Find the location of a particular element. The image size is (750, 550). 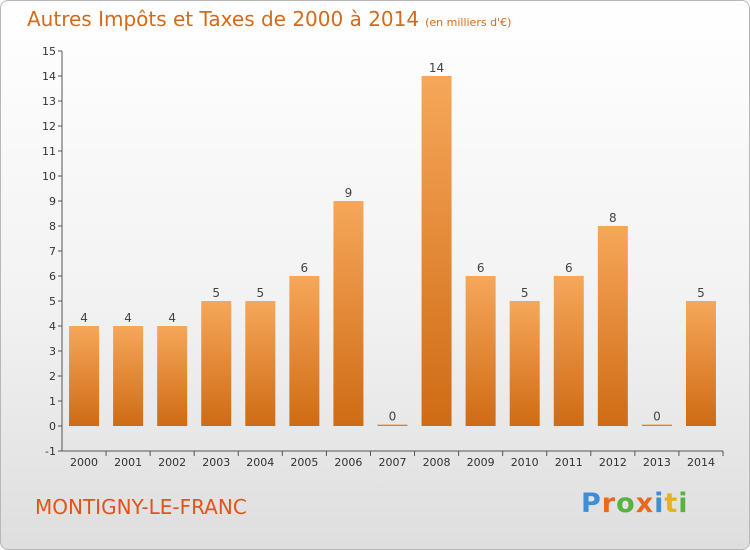

y-tick-label: 10 is located at coordinates (49, 176).